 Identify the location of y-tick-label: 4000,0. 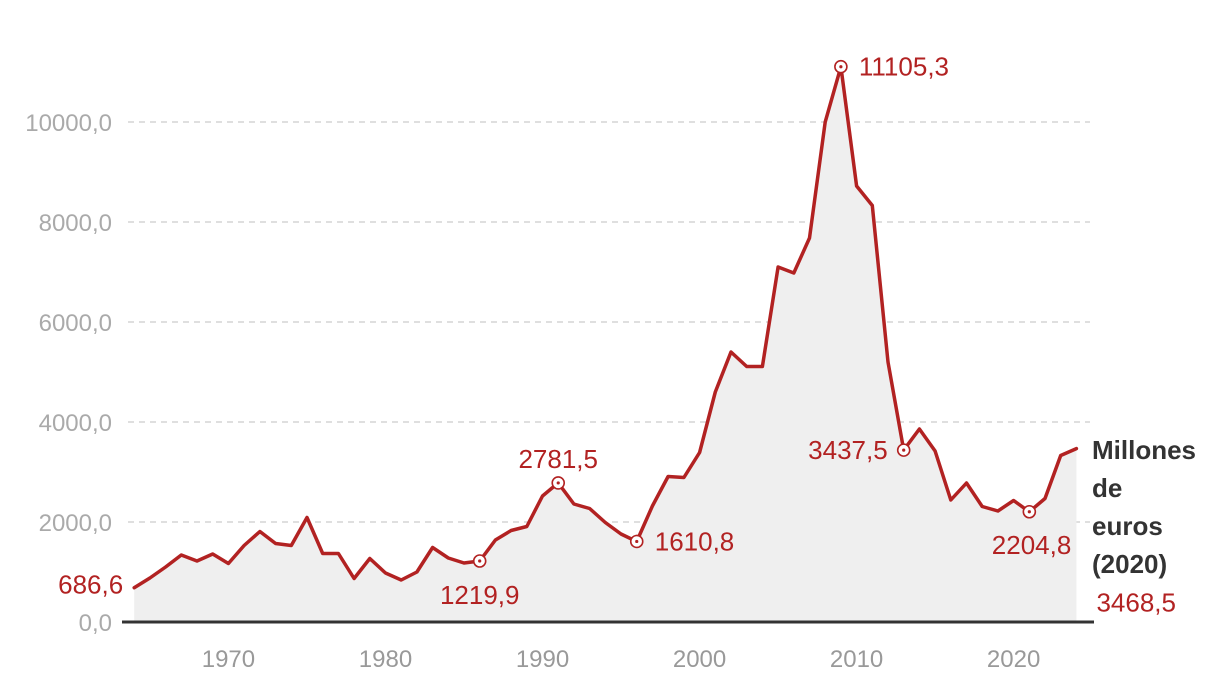
(75, 423).